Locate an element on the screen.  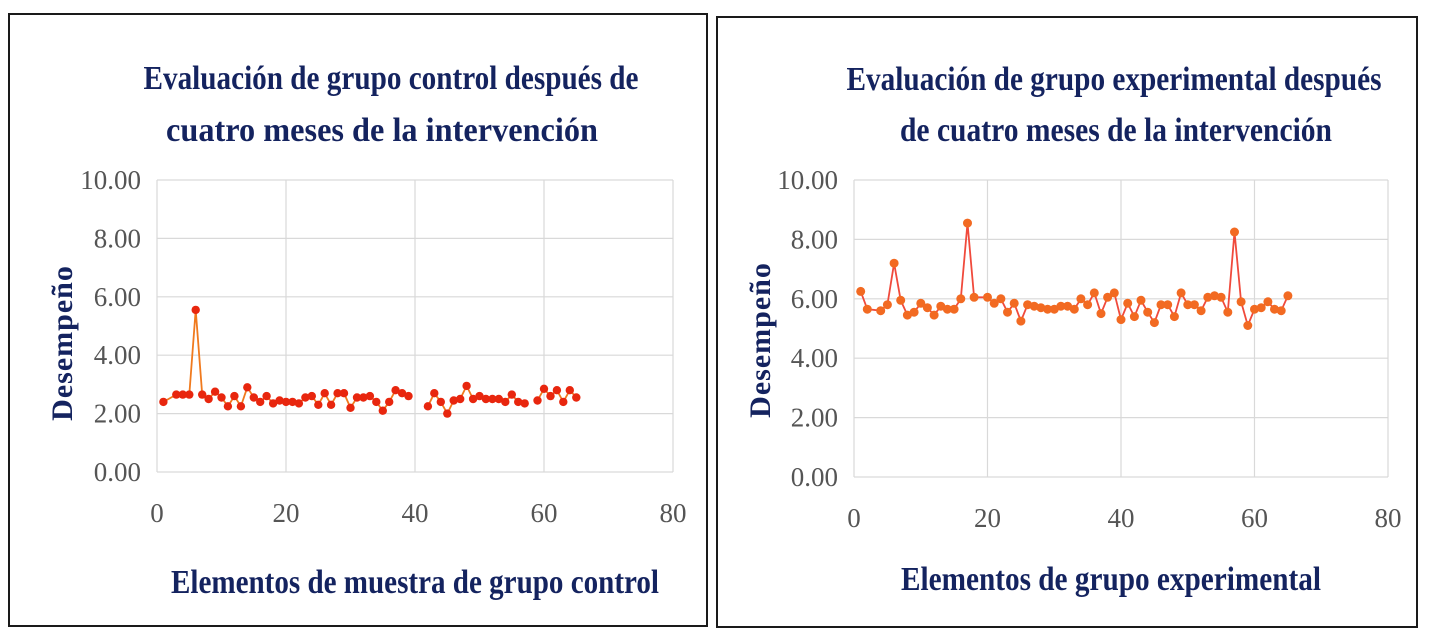
y-tick-label: 6.00 is located at coordinates (117, 297).